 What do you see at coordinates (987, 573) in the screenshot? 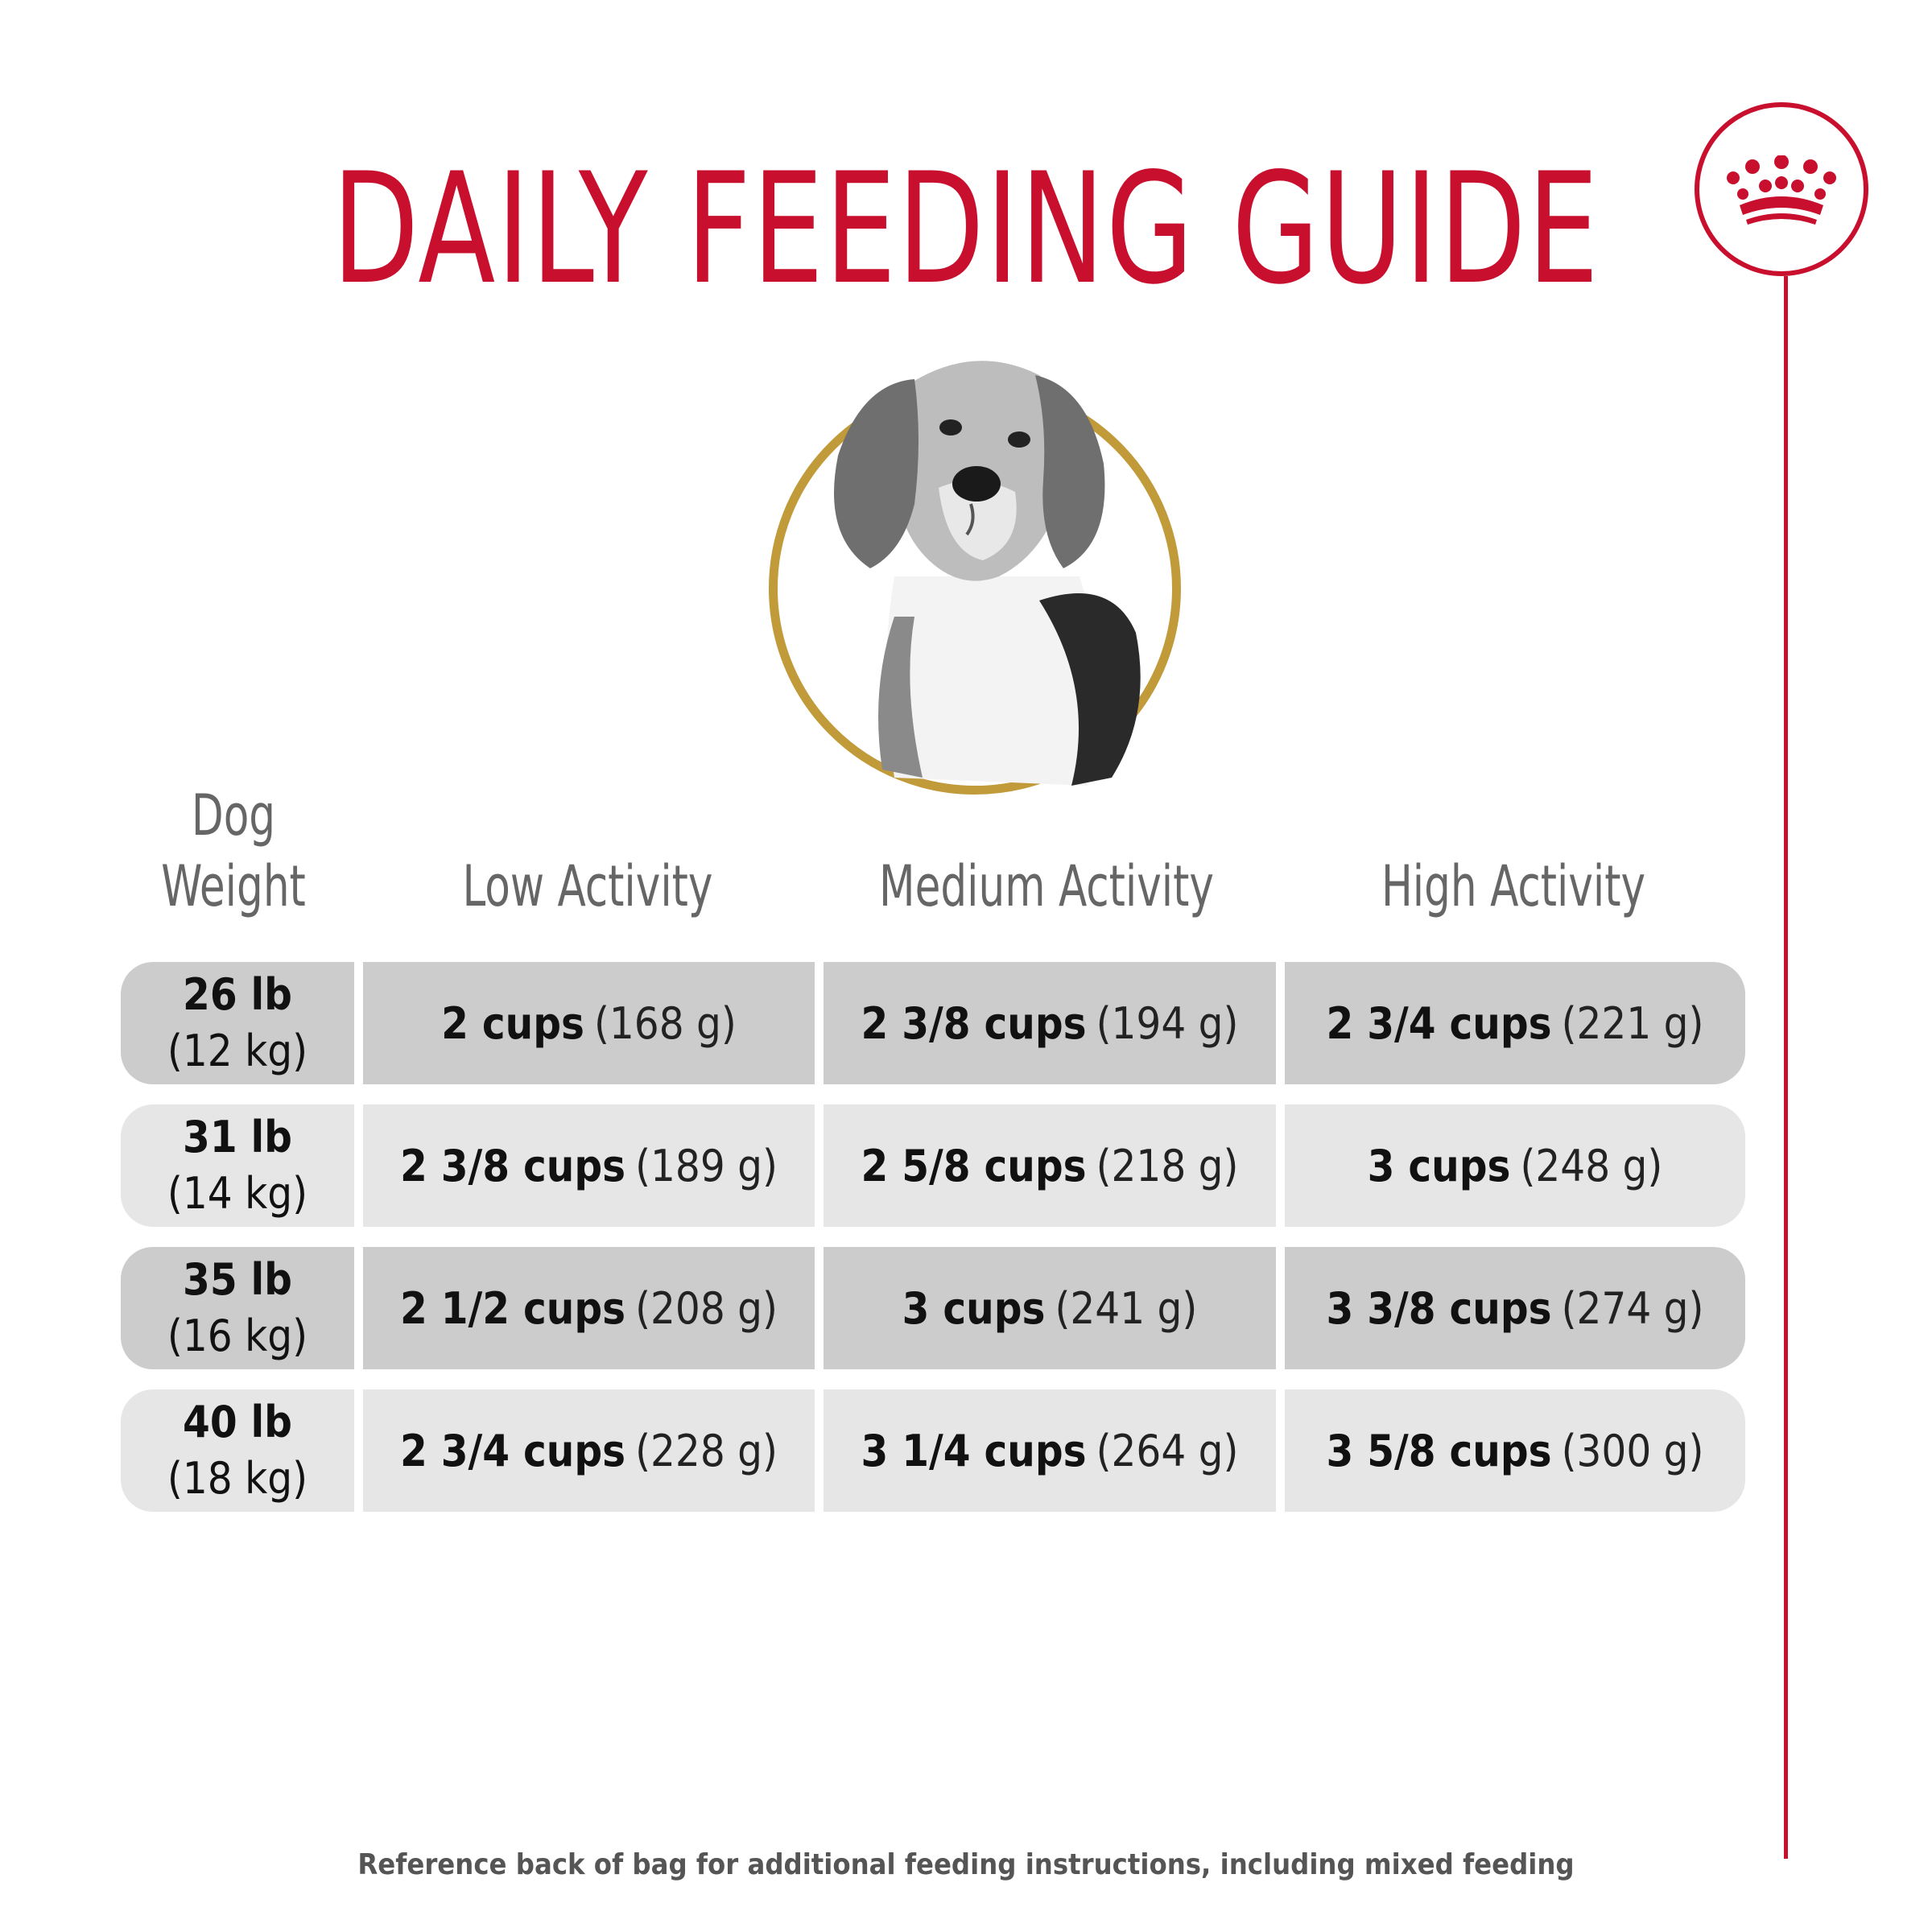
I see `beagle-portrait` at bounding box center [987, 573].